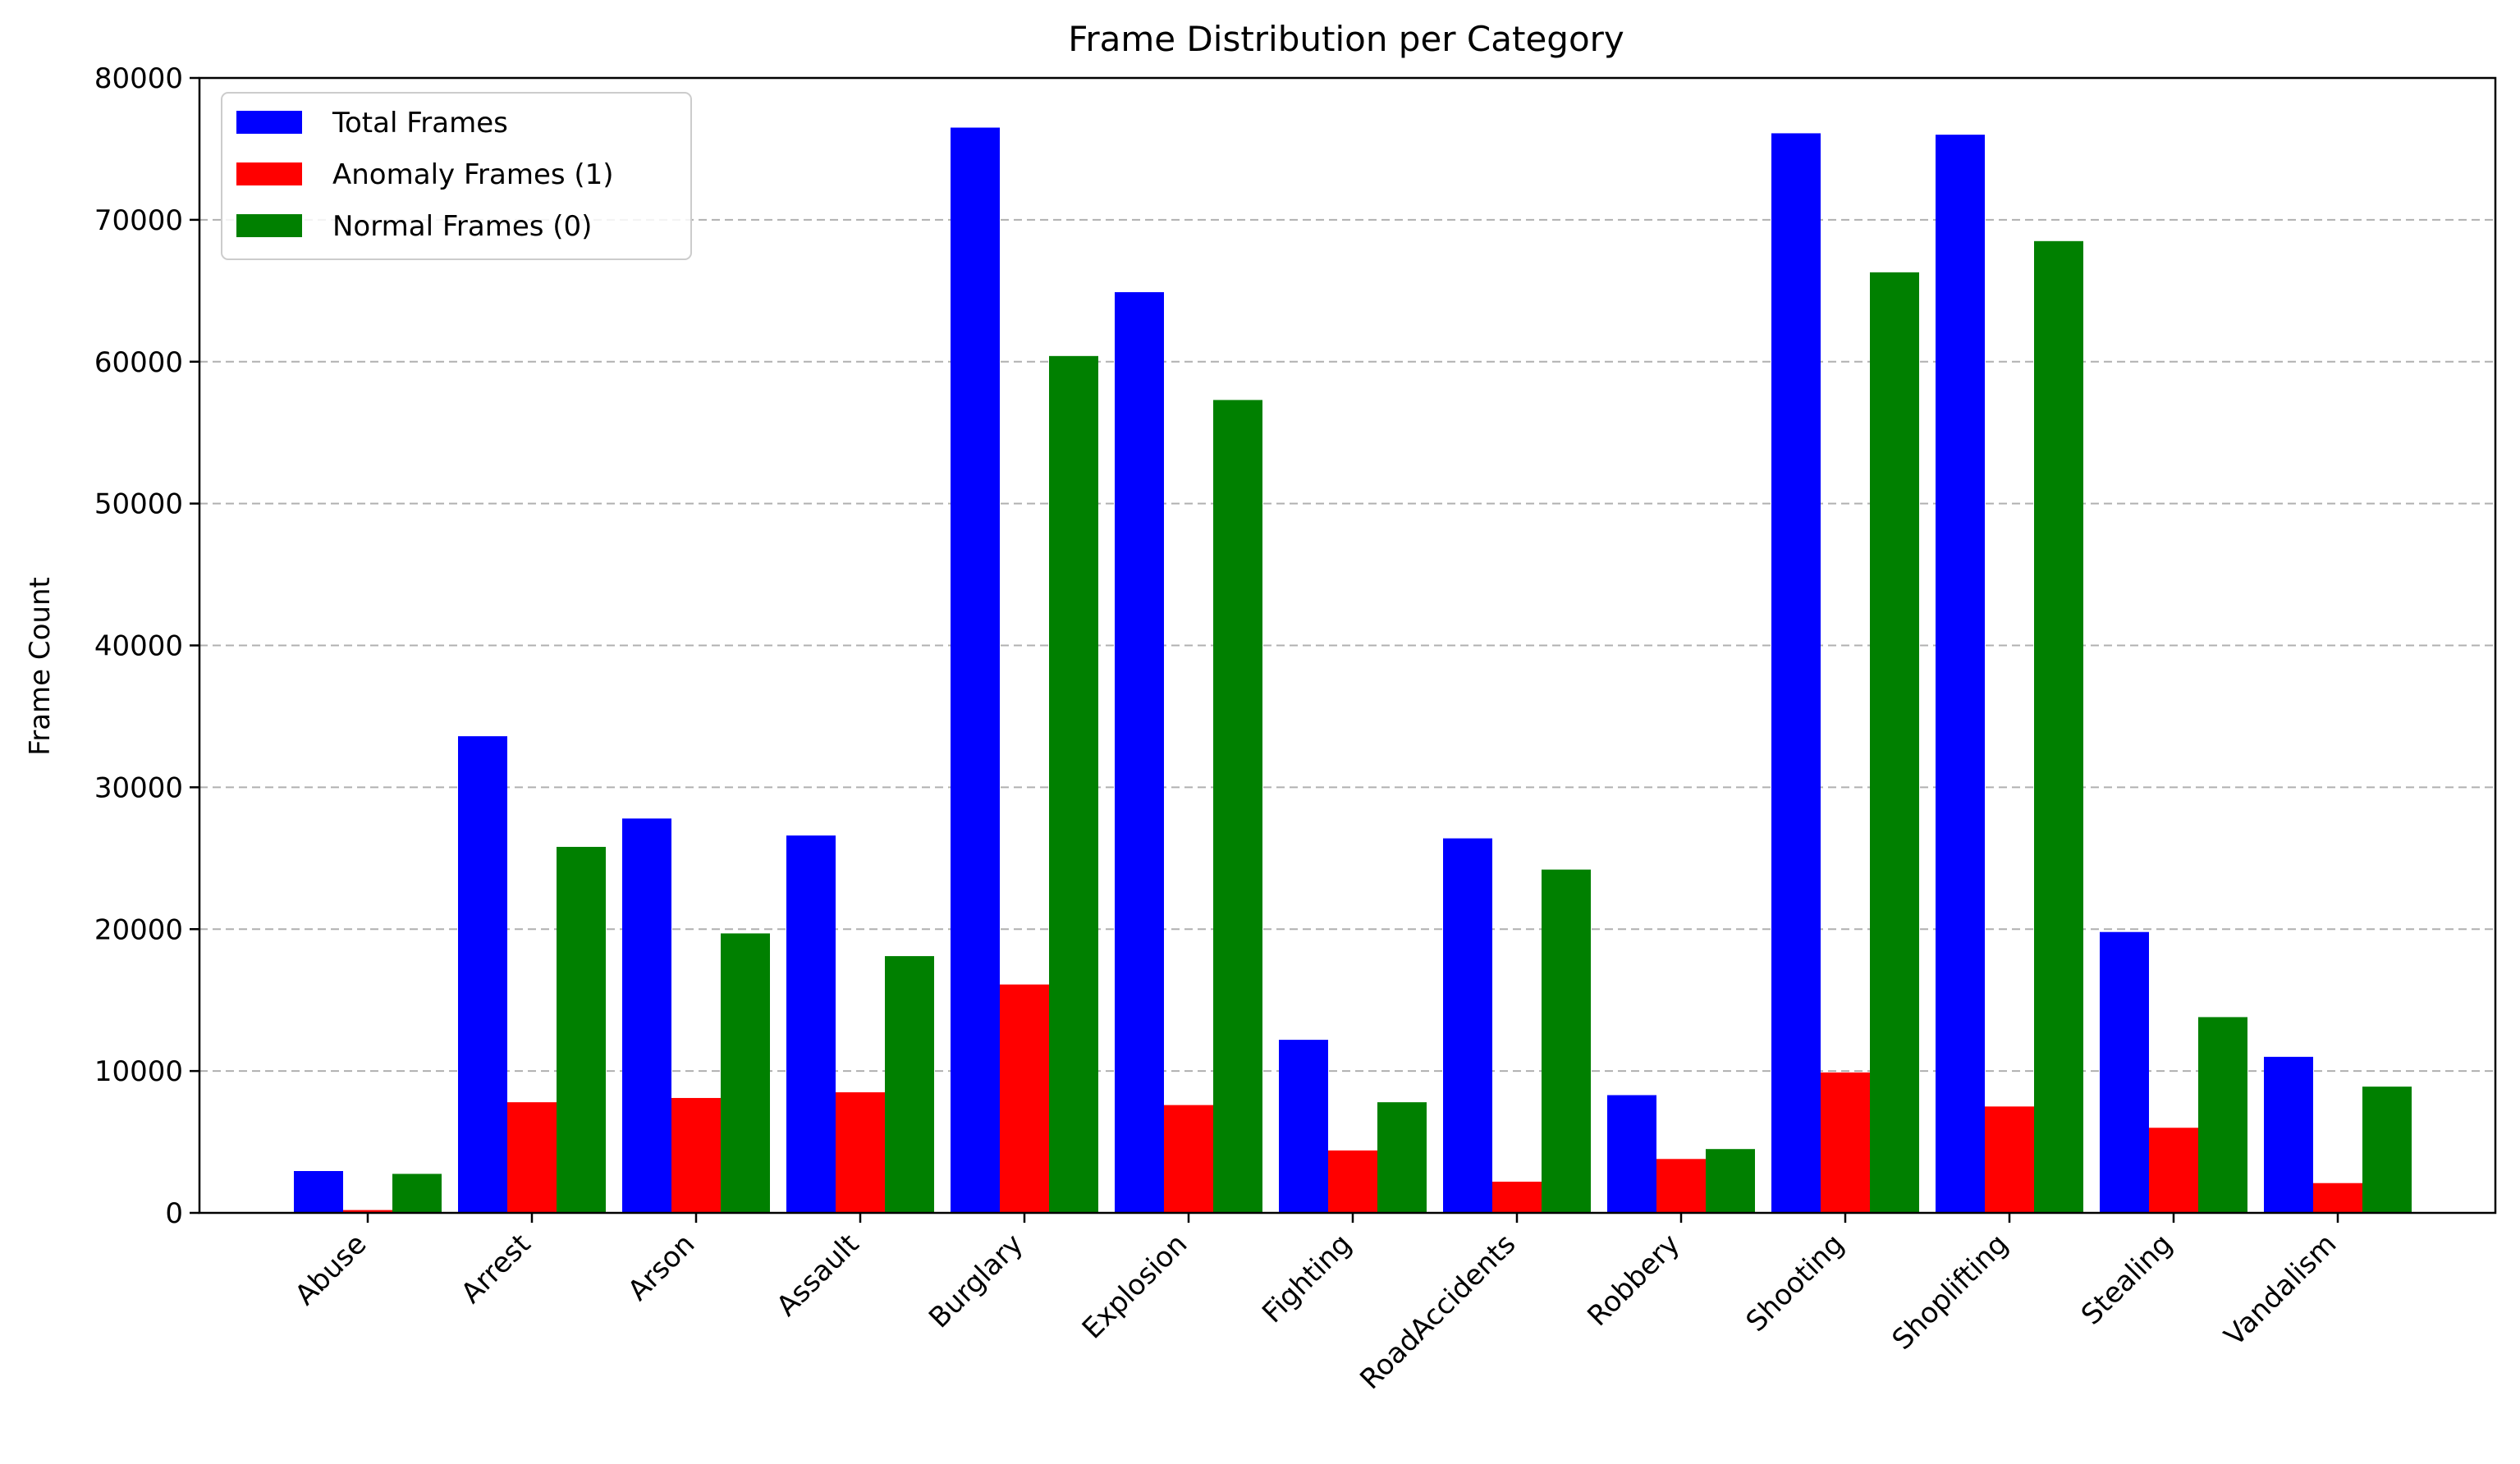 The height and width of the screenshot is (1464, 2520). I want to click on y-tick-label: 40000, so click(138, 647).